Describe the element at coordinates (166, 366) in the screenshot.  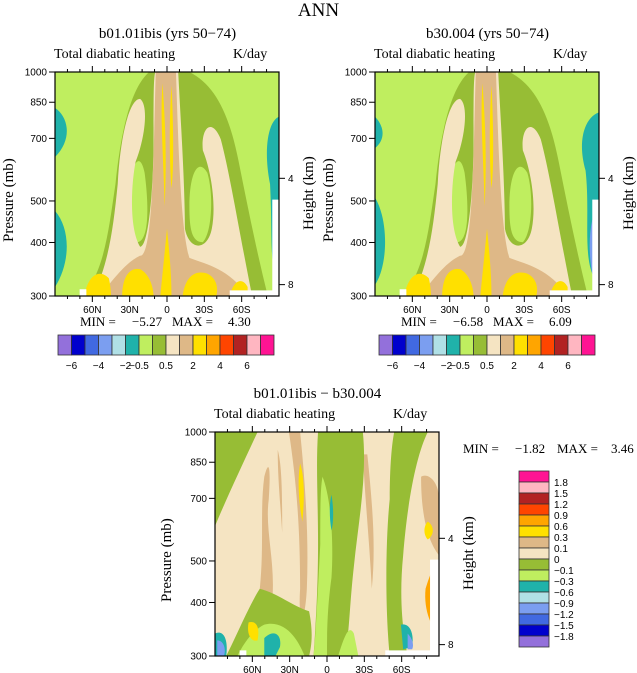
I see `colorbar-label: 0.5` at that location.